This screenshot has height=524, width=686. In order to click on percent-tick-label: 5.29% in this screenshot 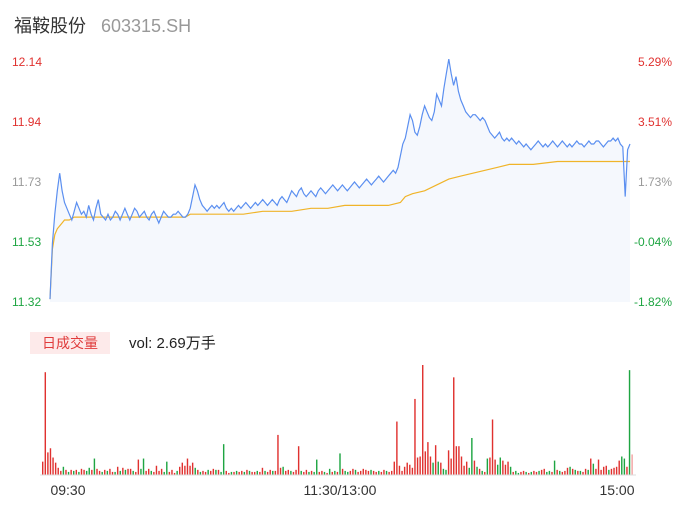, I will do `click(655, 62)`.